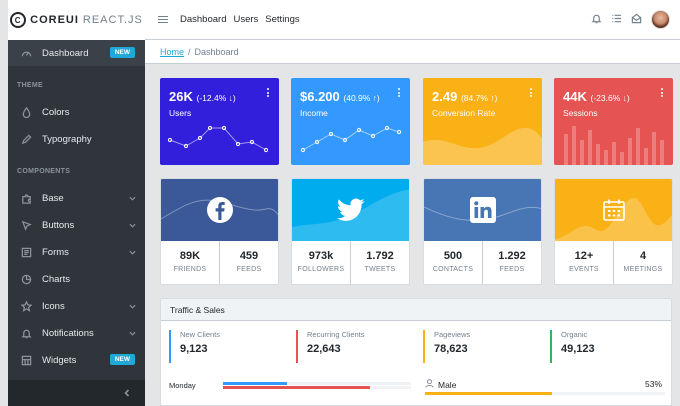 The height and width of the screenshot is (406, 680). What do you see at coordinates (482, 231) in the screenshot?
I see `social-card-linkedin: 500 CONTACTS 1.292 FEEDS` at bounding box center [482, 231].